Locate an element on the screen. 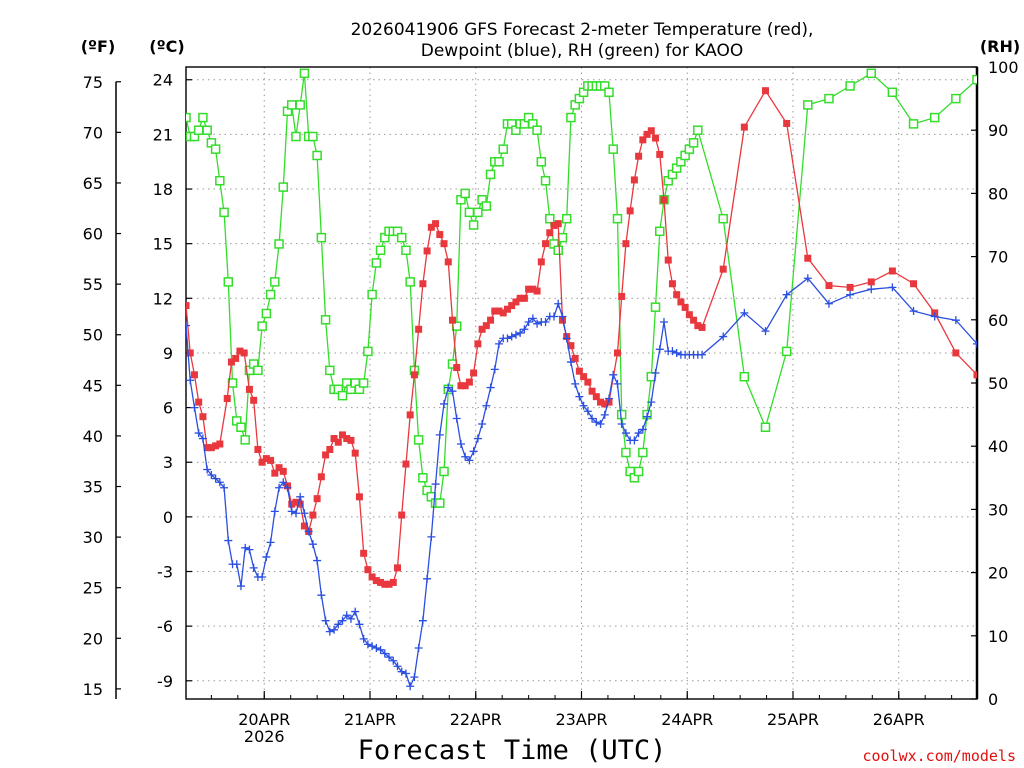 Image resolution: width=1024 pixels, height=768 pixels. fahrenheit-tick-label: 60 is located at coordinates (93, 234).